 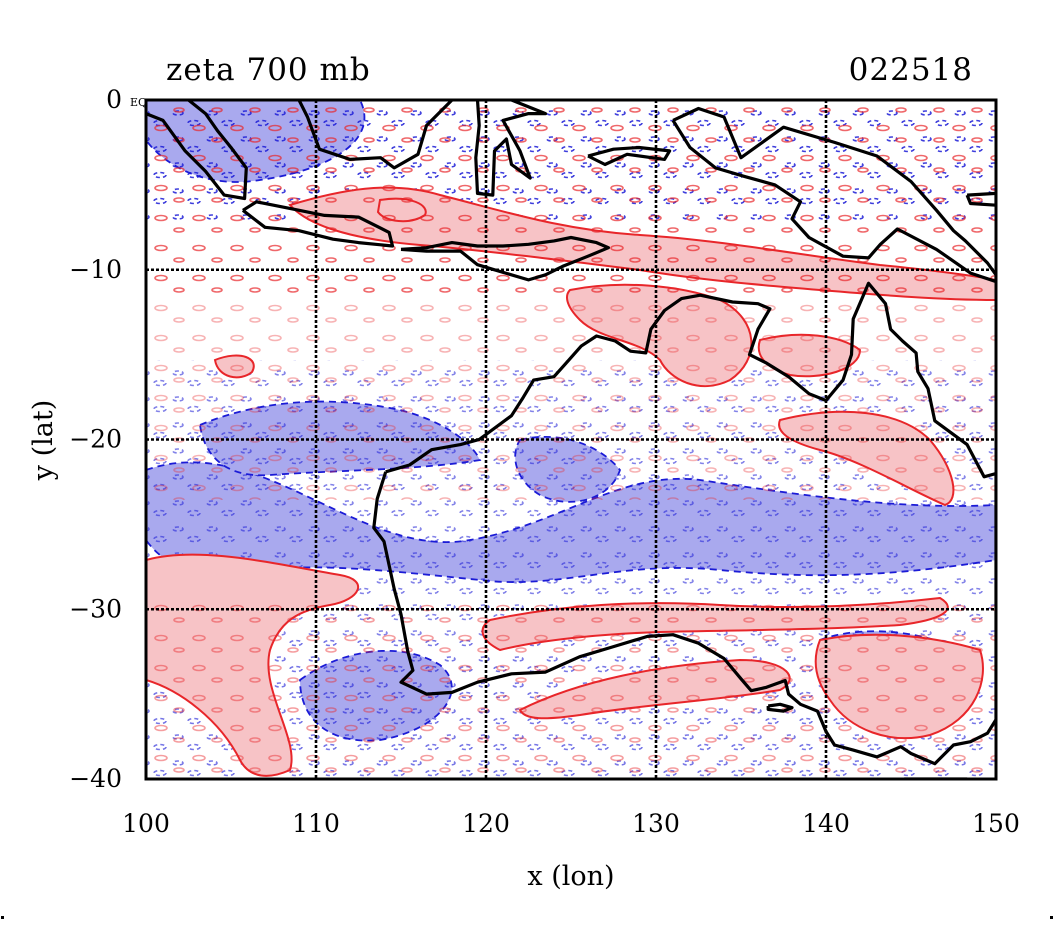 I want to click on chart-title: zeta 700 mb, so click(x=268, y=70).